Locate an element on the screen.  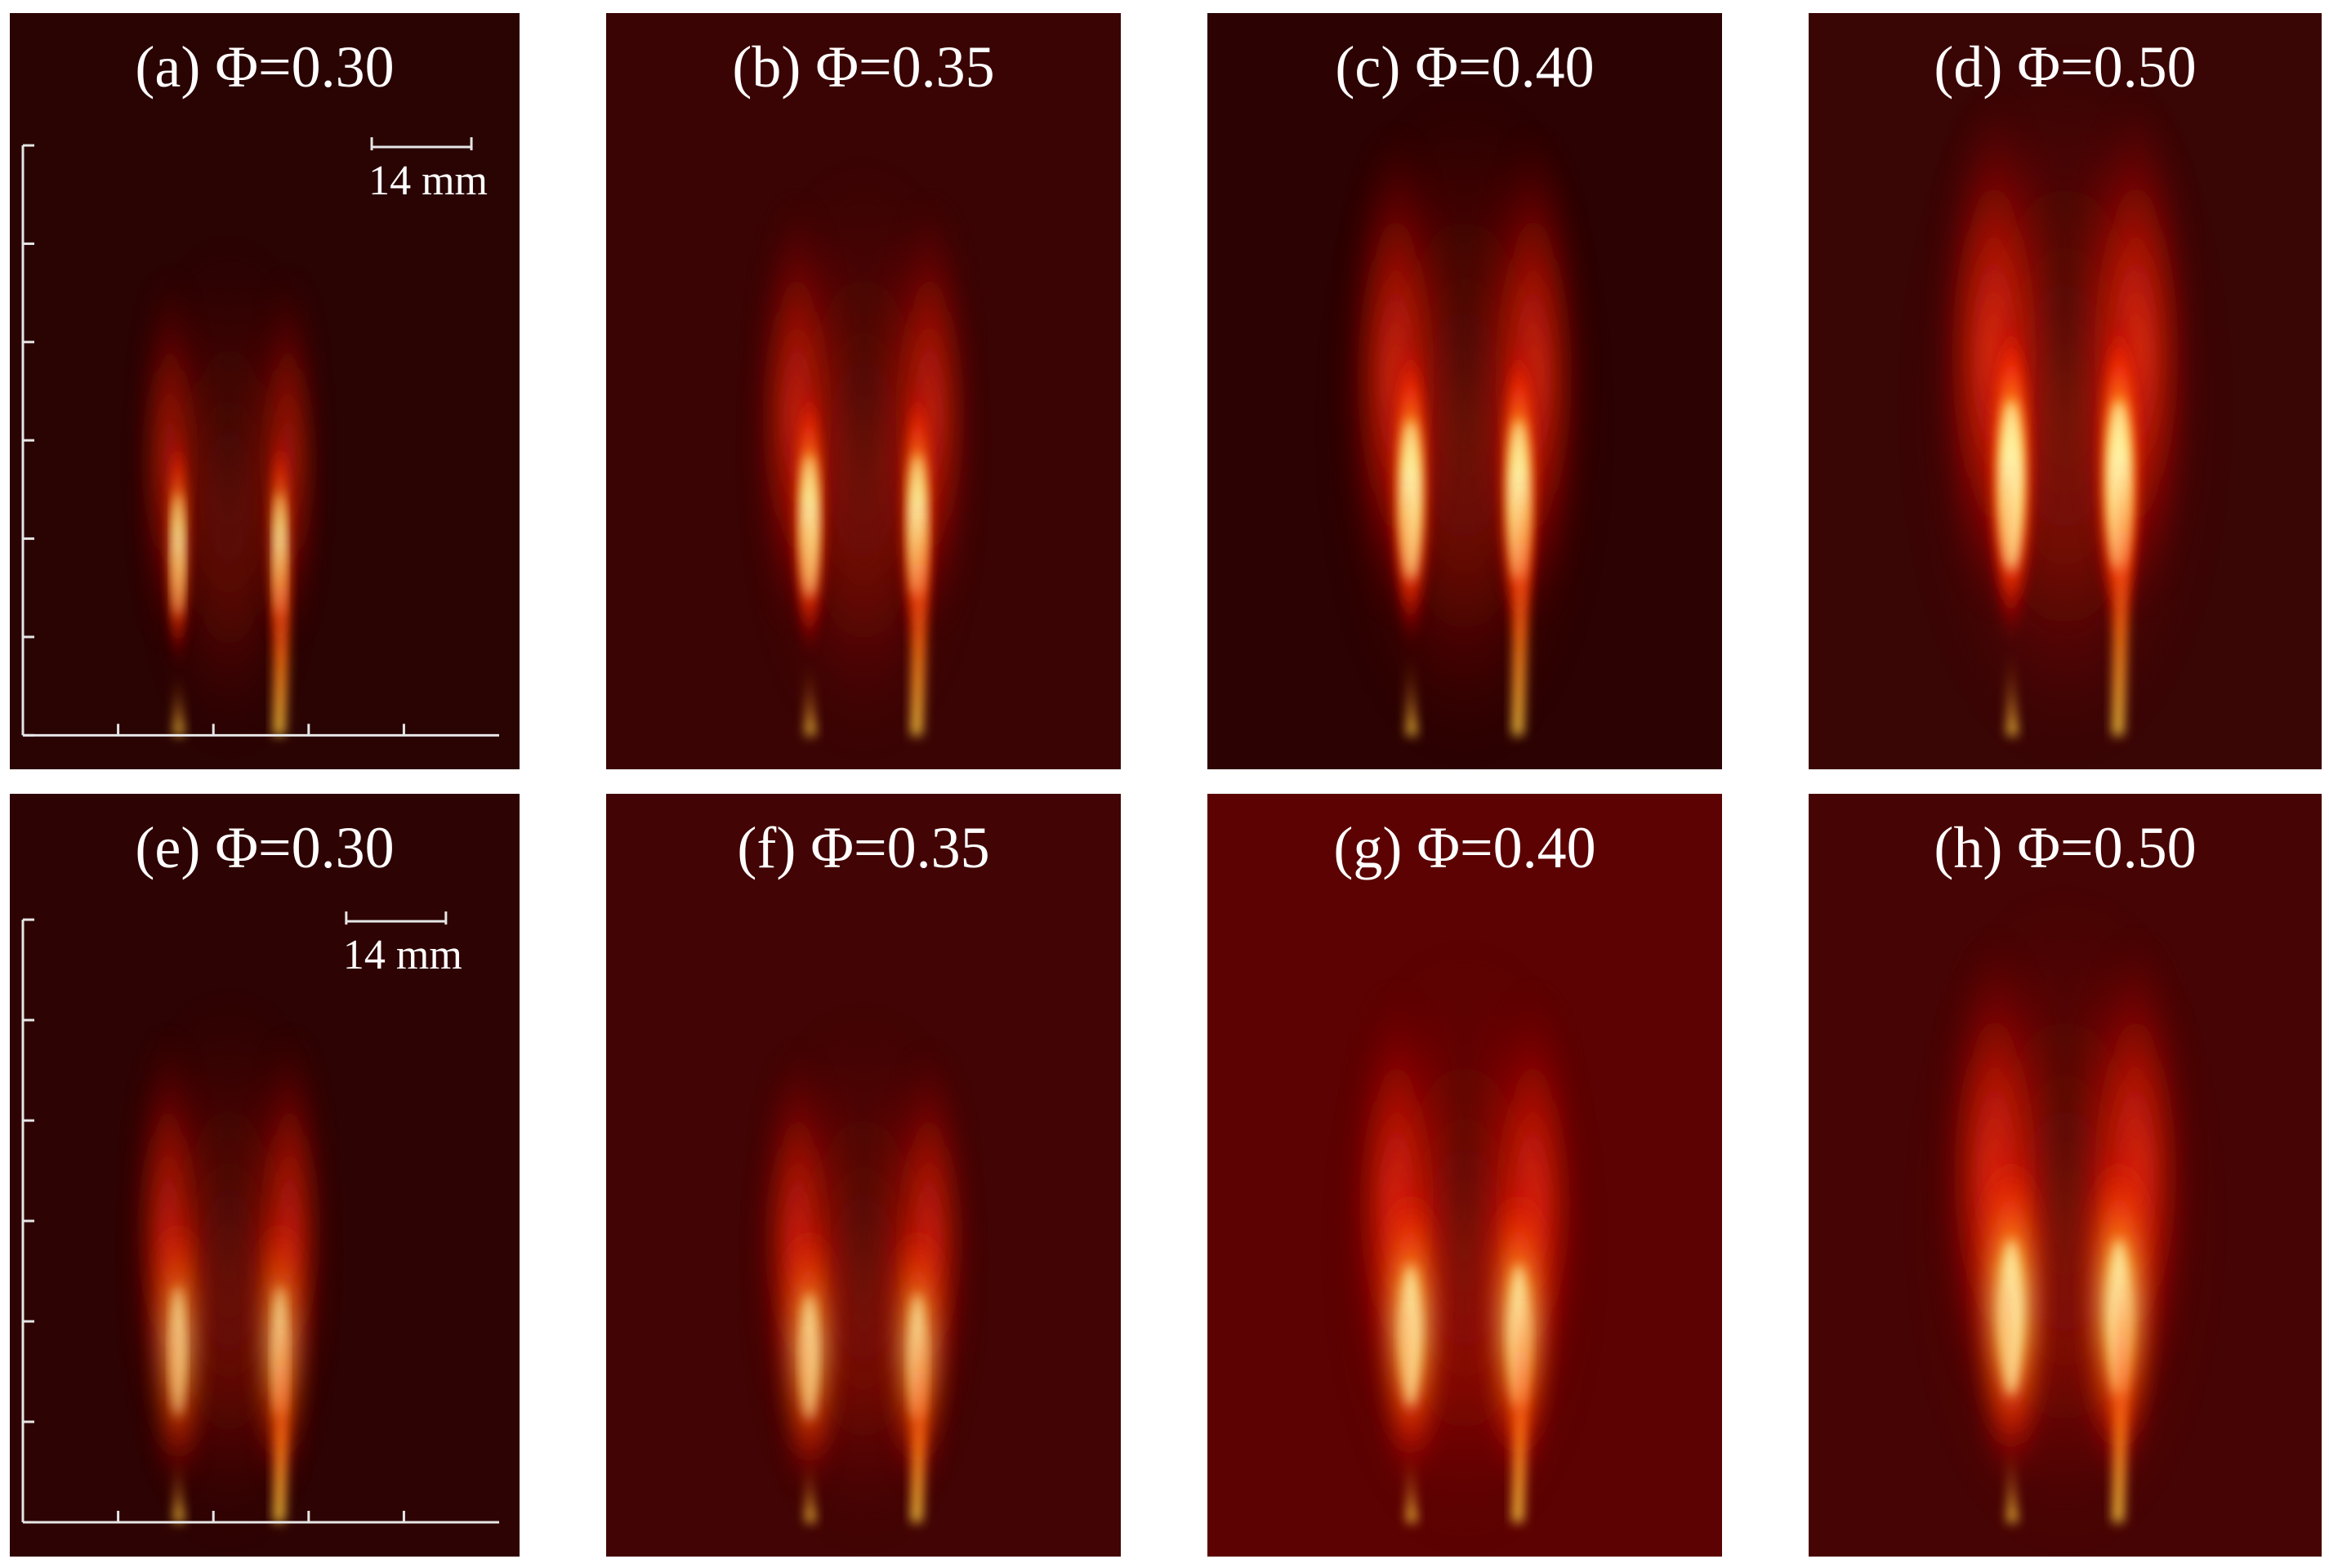
panel-c: (c) Φ=0.40 is located at coordinates (1465, 391).